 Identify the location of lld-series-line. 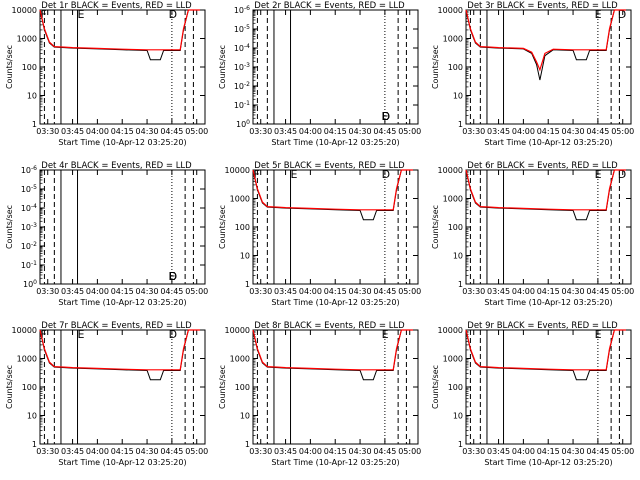
(545, 350).